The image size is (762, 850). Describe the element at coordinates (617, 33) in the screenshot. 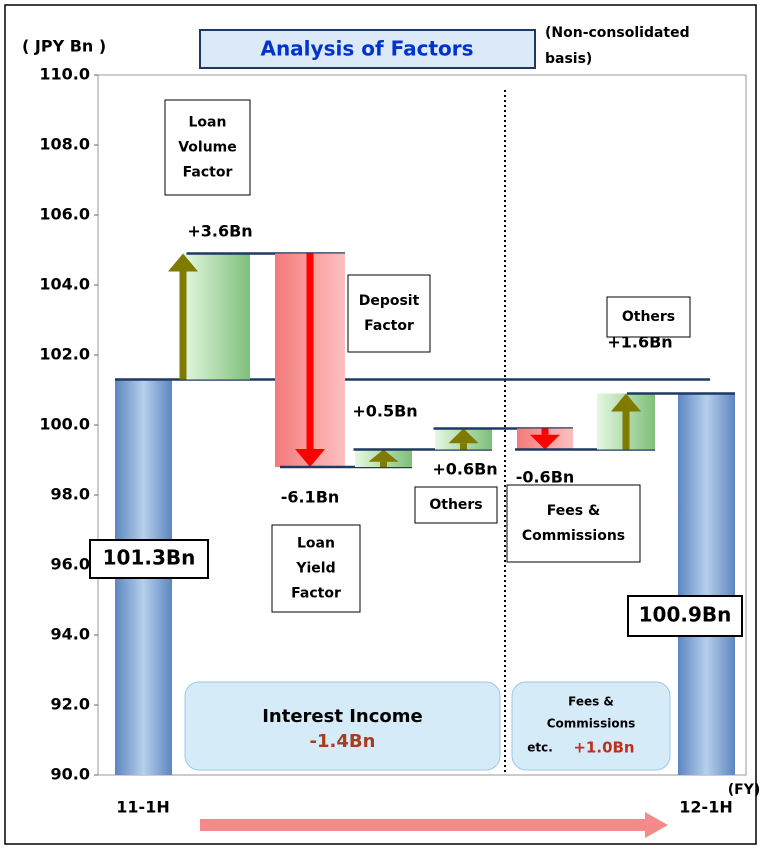

I see `subtitle: (Non-consolidated` at that location.